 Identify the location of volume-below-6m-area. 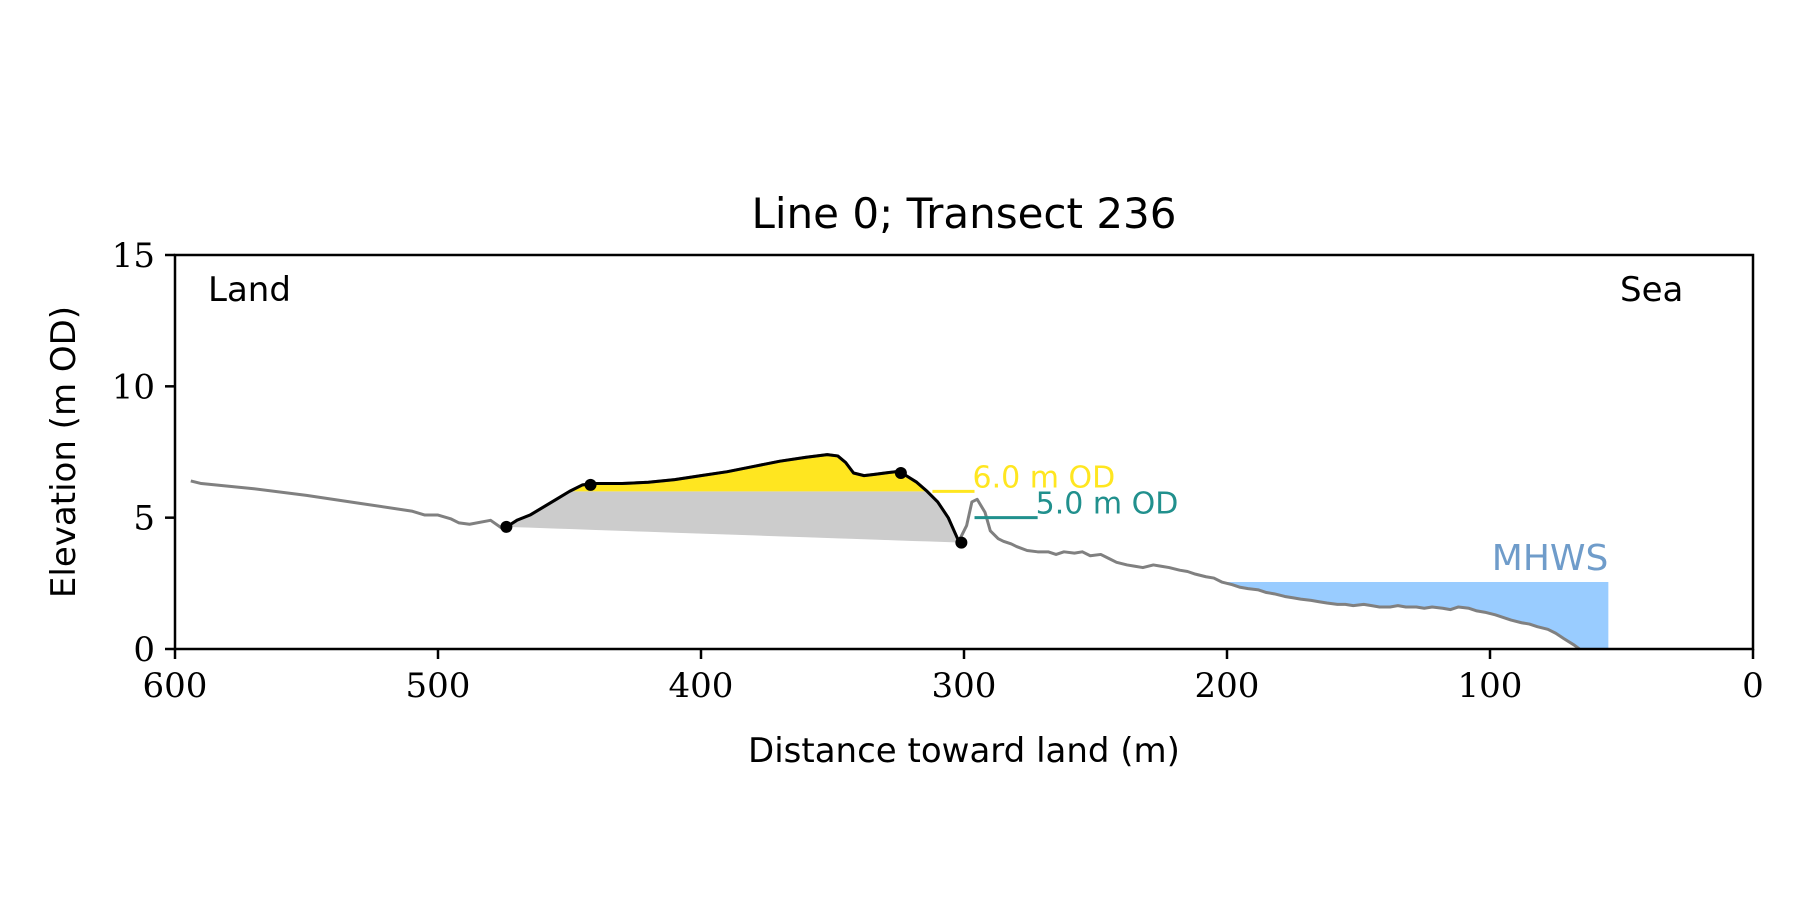
(734, 517).